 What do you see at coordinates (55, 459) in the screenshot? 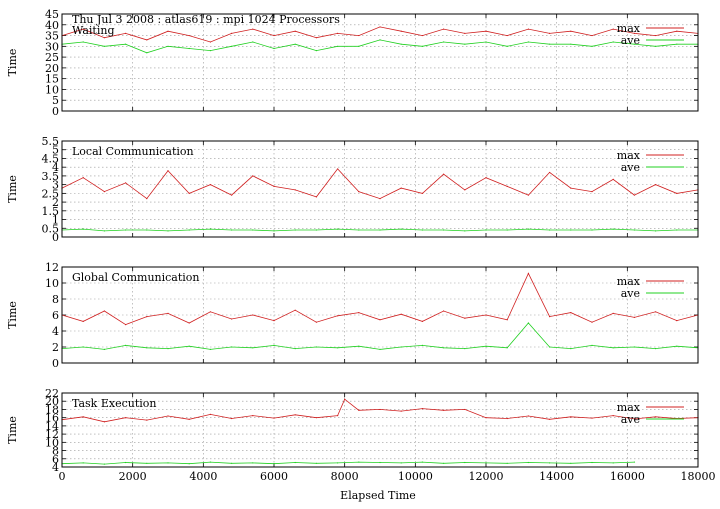
I see `y-tick-label: 6` at bounding box center [55, 459].